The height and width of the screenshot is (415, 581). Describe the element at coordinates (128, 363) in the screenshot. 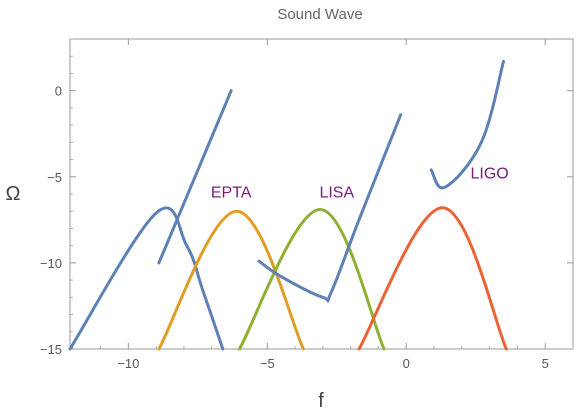

I see `x-tick-label: −10` at that location.